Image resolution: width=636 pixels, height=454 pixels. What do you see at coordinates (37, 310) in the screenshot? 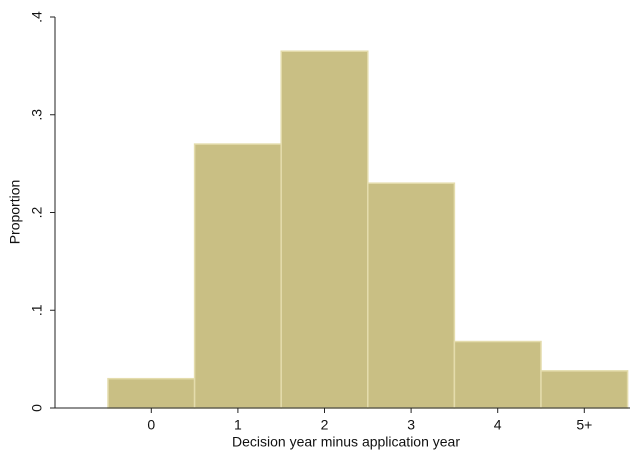
I see `y-tick-label: .1` at bounding box center [37, 310].